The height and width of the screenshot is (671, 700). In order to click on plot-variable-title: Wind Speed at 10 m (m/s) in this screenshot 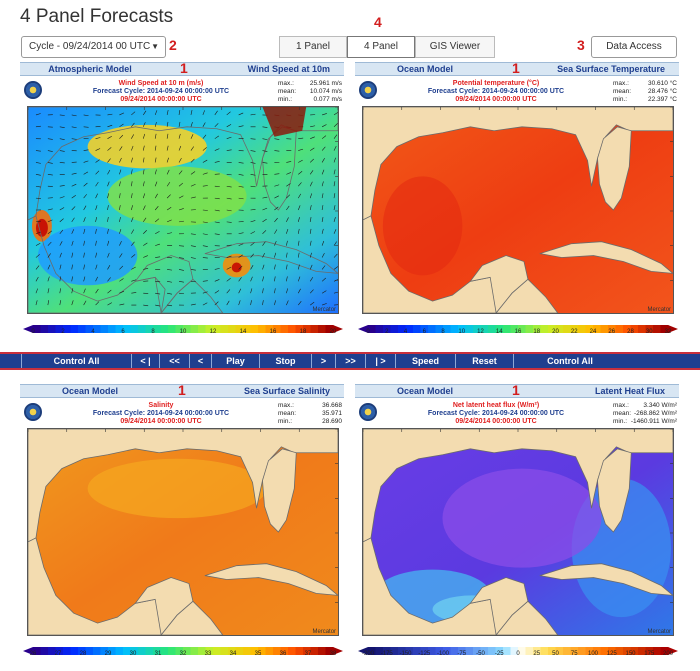, I will do `click(161, 83)`.